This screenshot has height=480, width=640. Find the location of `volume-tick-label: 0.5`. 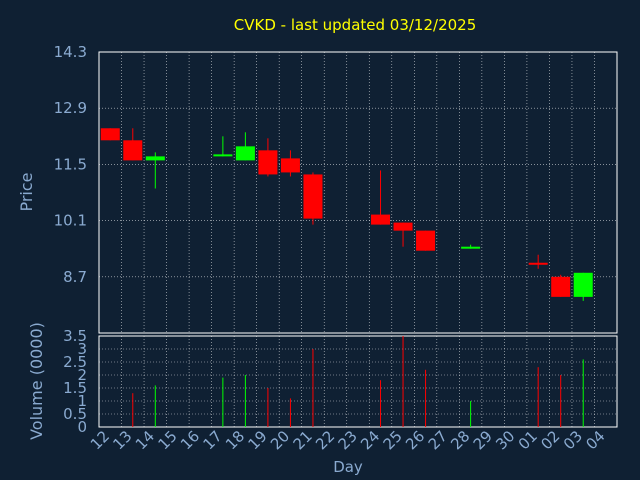

volume-tick-label: 0.5 is located at coordinates (75, 414).